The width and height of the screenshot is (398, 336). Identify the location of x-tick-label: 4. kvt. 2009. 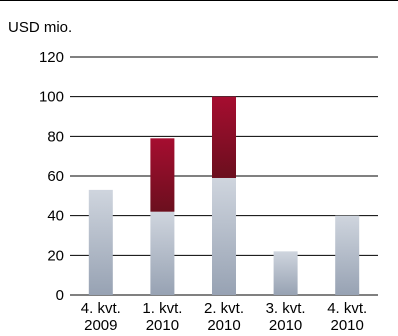
(101, 317).